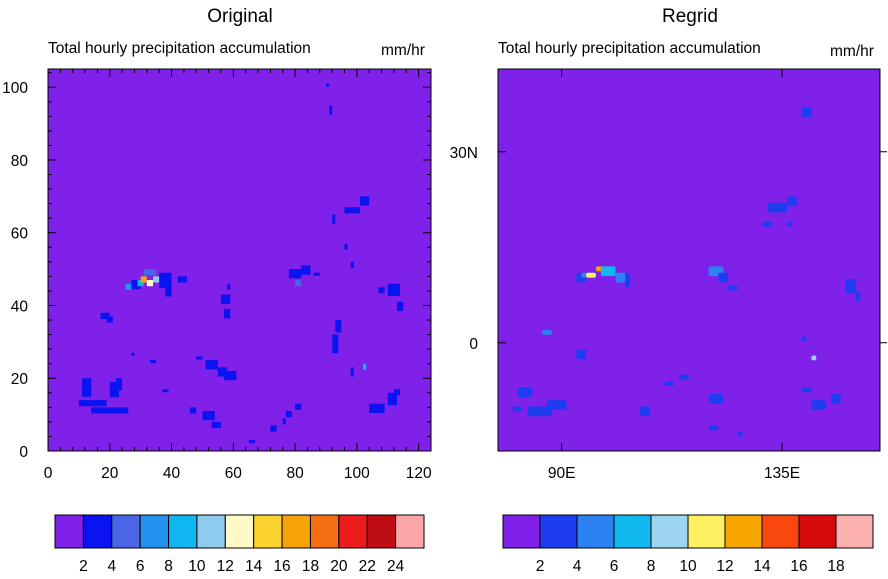 The image size is (888, 579). Describe the element at coordinates (20, 161) in the screenshot. I see `left-y-tick-label-4: 80` at that location.